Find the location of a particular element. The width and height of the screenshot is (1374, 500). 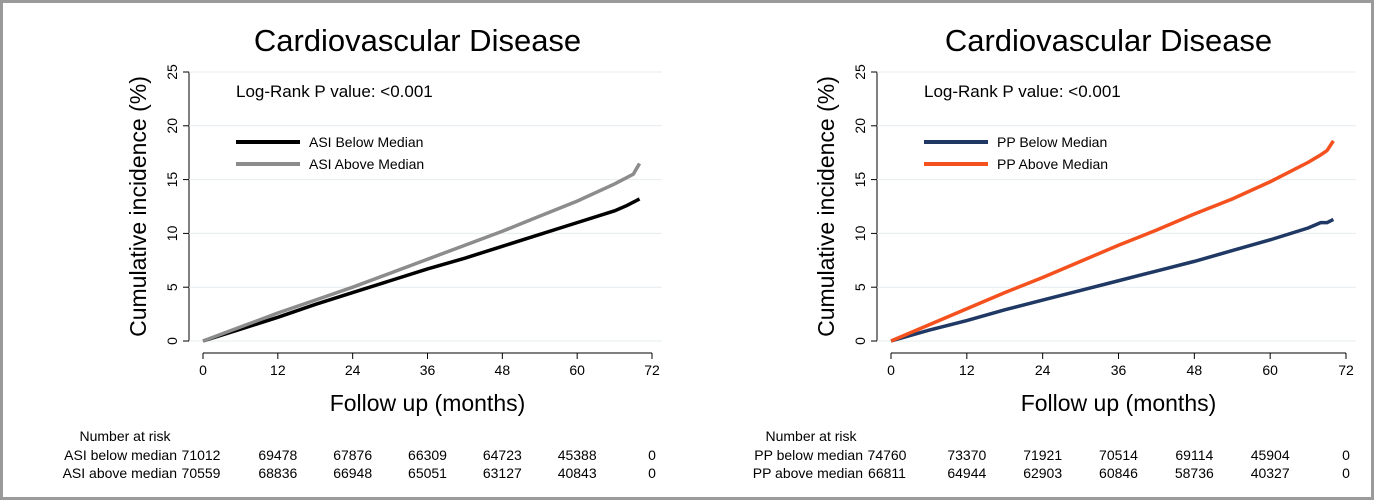

risk-value: 68836 is located at coordinates (277, 473).